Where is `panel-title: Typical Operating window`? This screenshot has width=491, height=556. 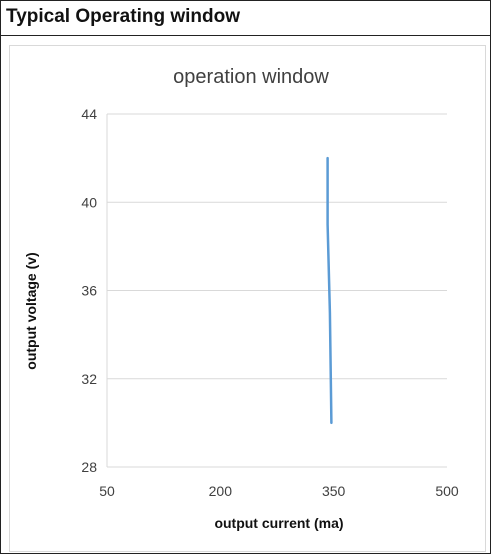 panel-title: Typical Operating window is located at coordinates (123, 16).